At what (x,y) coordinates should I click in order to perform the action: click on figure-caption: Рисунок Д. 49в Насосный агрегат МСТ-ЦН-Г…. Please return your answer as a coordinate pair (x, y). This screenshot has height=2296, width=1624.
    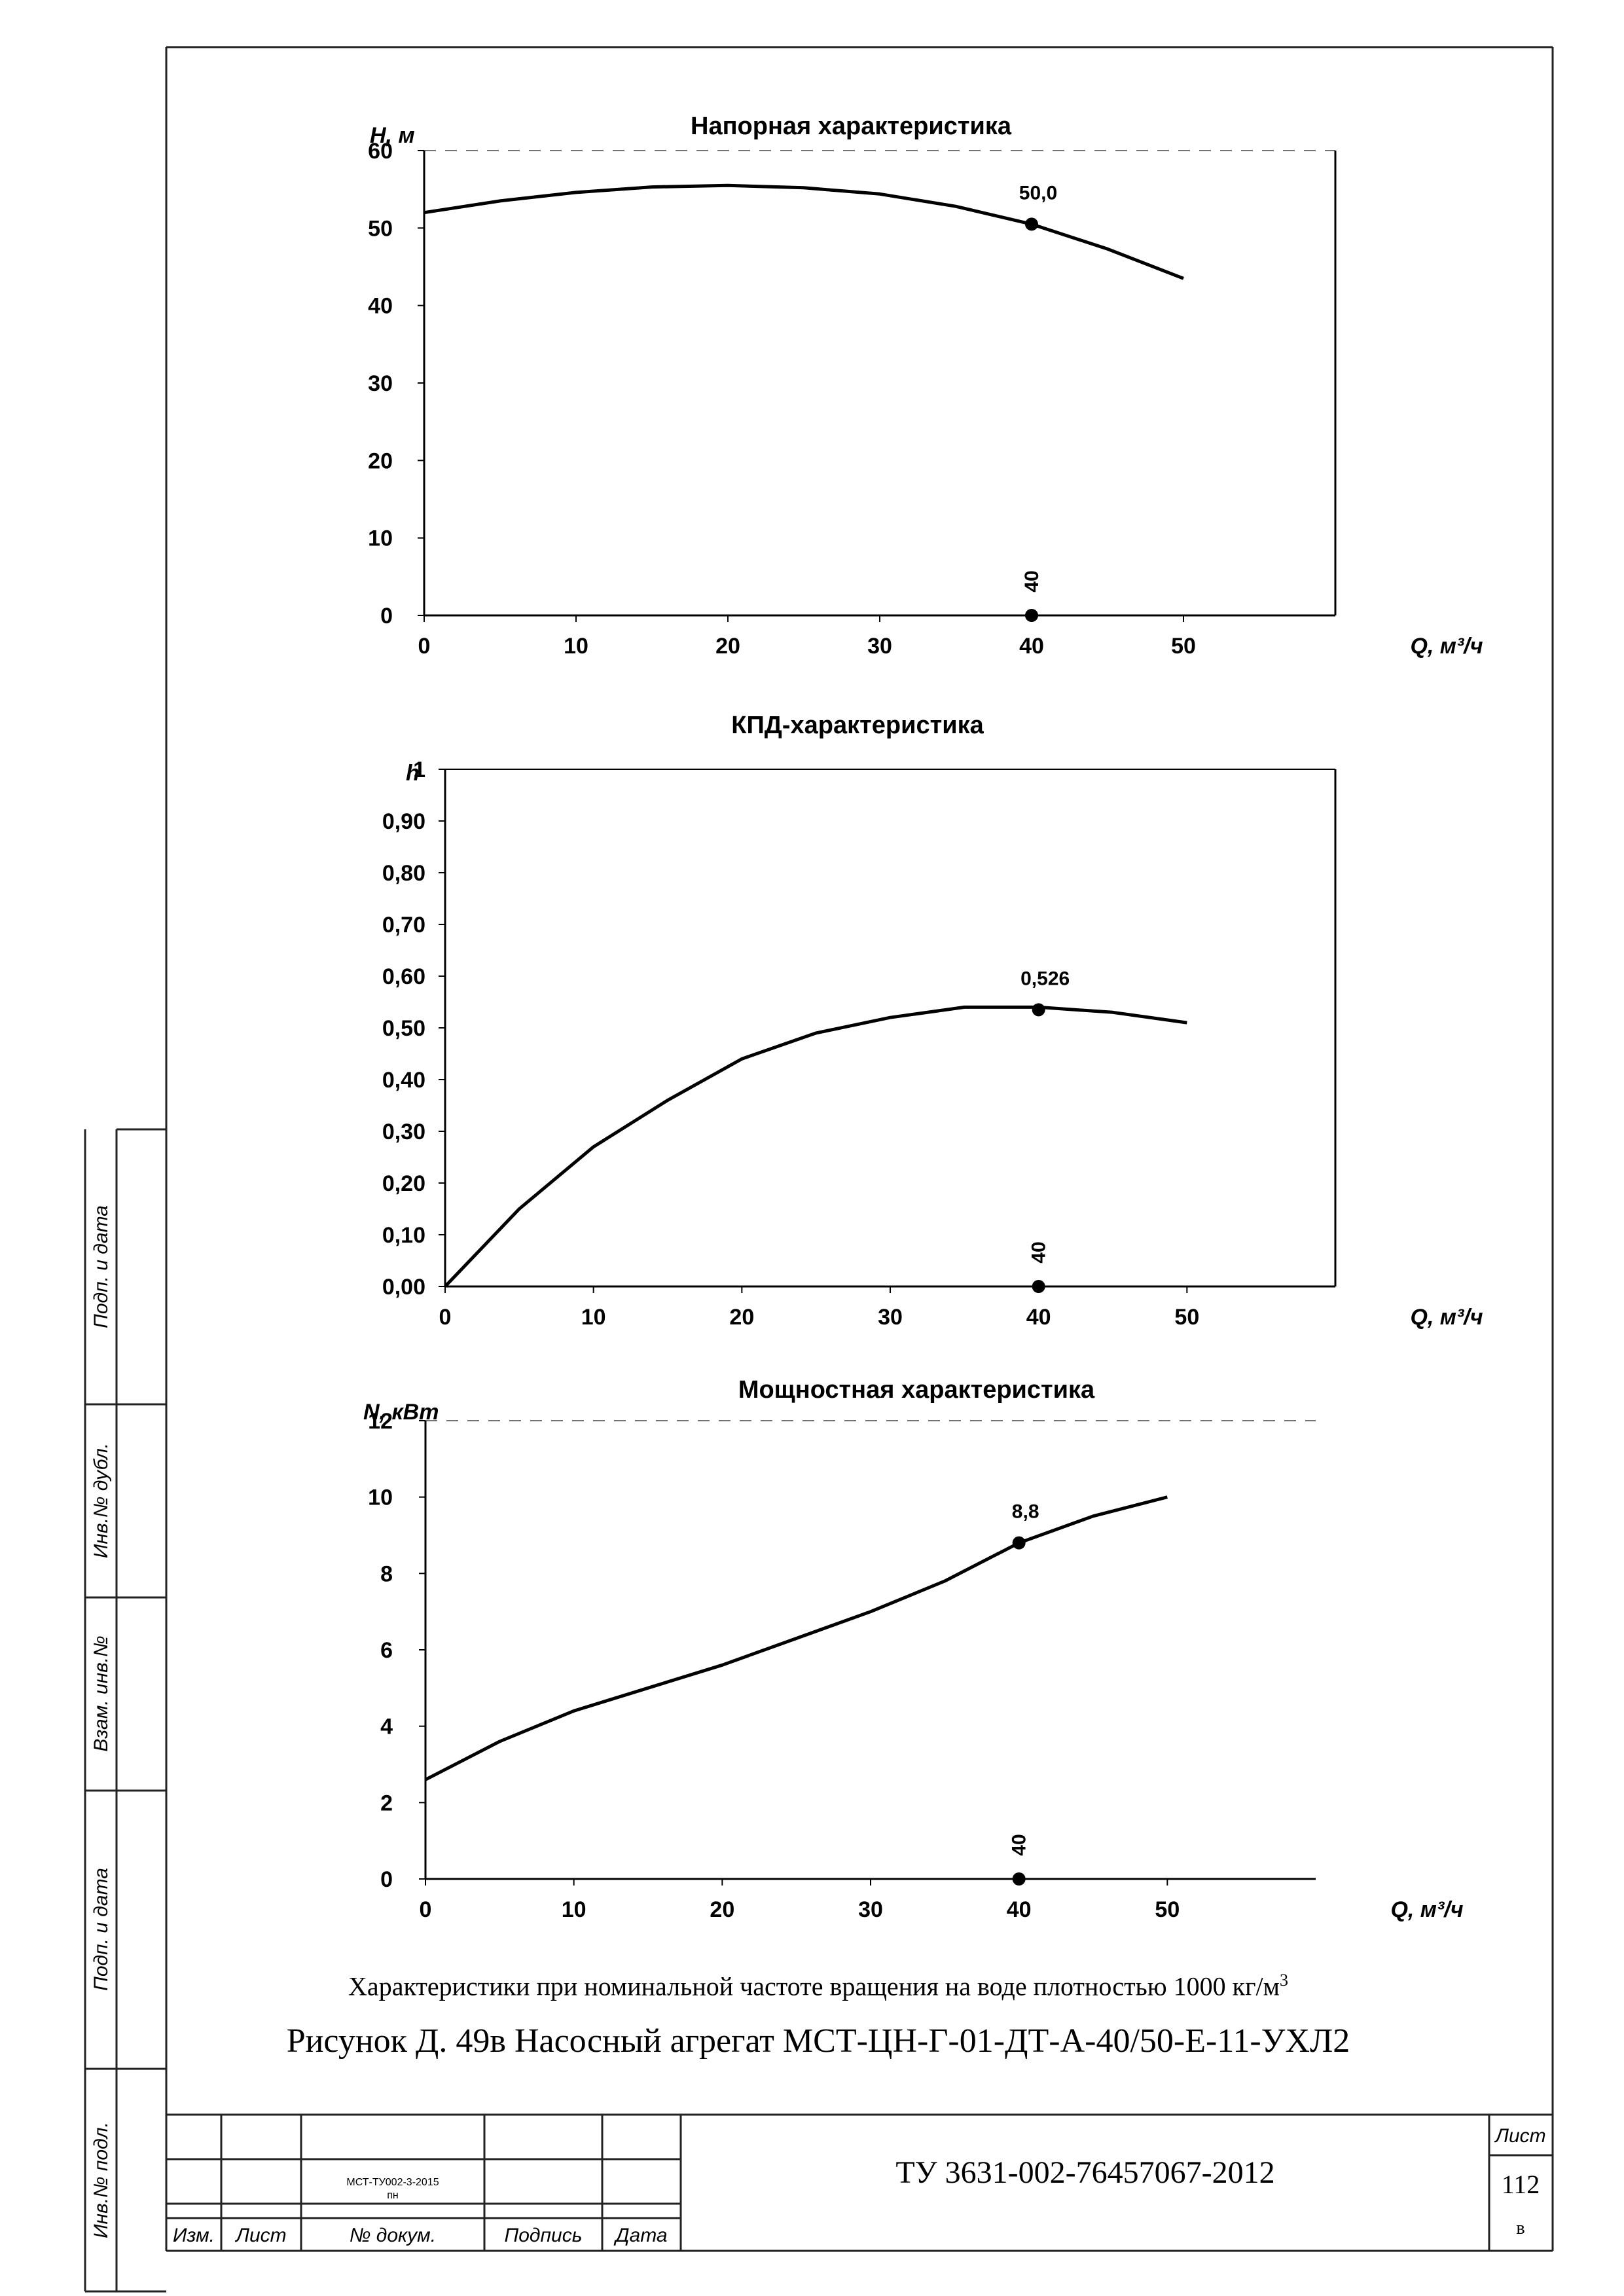
    Looking at the image, I should click on (818, 2041).